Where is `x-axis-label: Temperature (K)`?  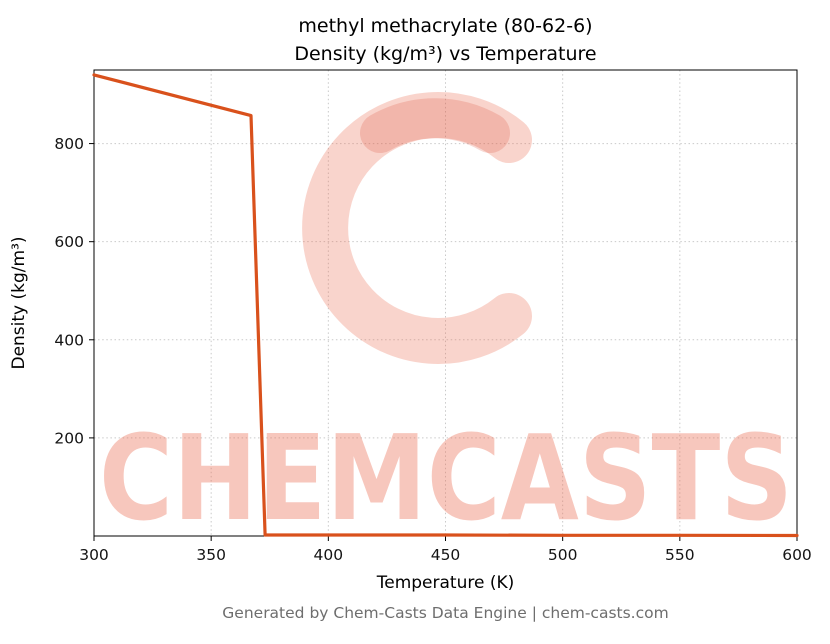 x-axis-label: Temperature (K) is located at coordinates (445, 583).